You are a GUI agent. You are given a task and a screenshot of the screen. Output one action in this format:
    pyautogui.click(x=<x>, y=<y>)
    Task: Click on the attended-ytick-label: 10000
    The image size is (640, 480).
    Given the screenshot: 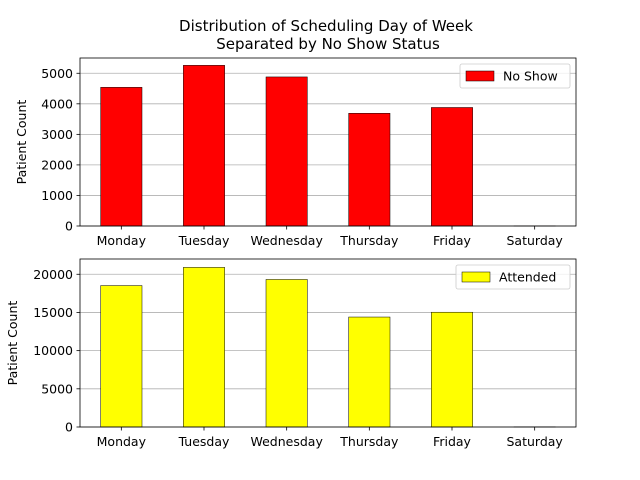 What is the action you would take?
    pyautogui.click(x=53, y=350)
    